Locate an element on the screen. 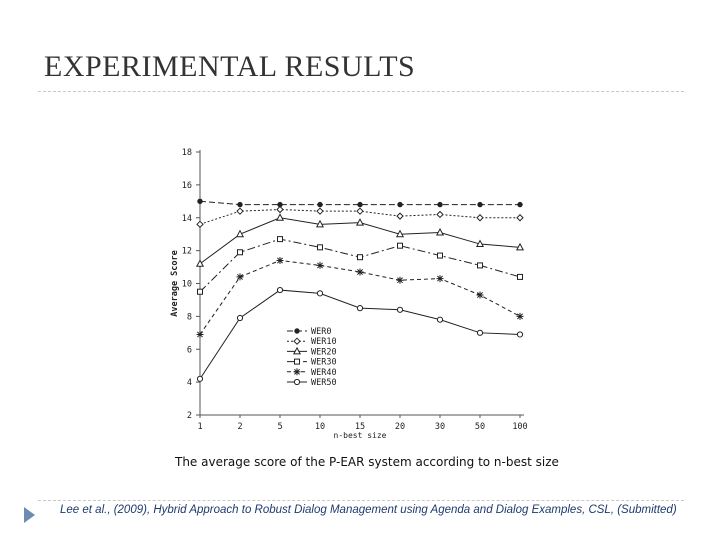 The height and width of the screenshot is (540, 720). x-tick-label: 100 is located at coordinates (519, 427).